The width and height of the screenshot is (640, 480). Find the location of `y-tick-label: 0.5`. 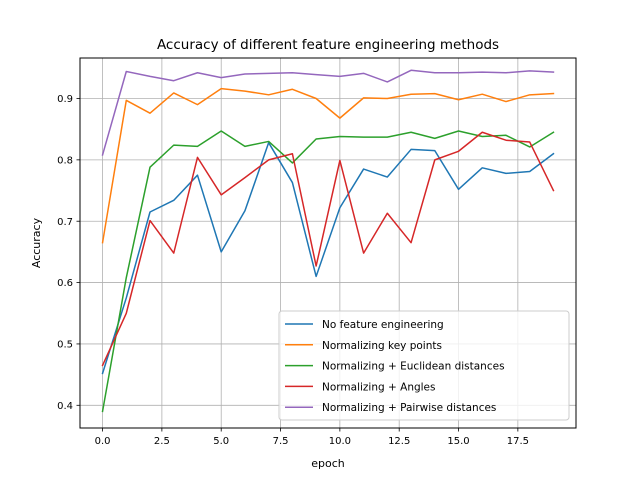

y-tick-label: 0.5 is located at coordinates (65, 345).